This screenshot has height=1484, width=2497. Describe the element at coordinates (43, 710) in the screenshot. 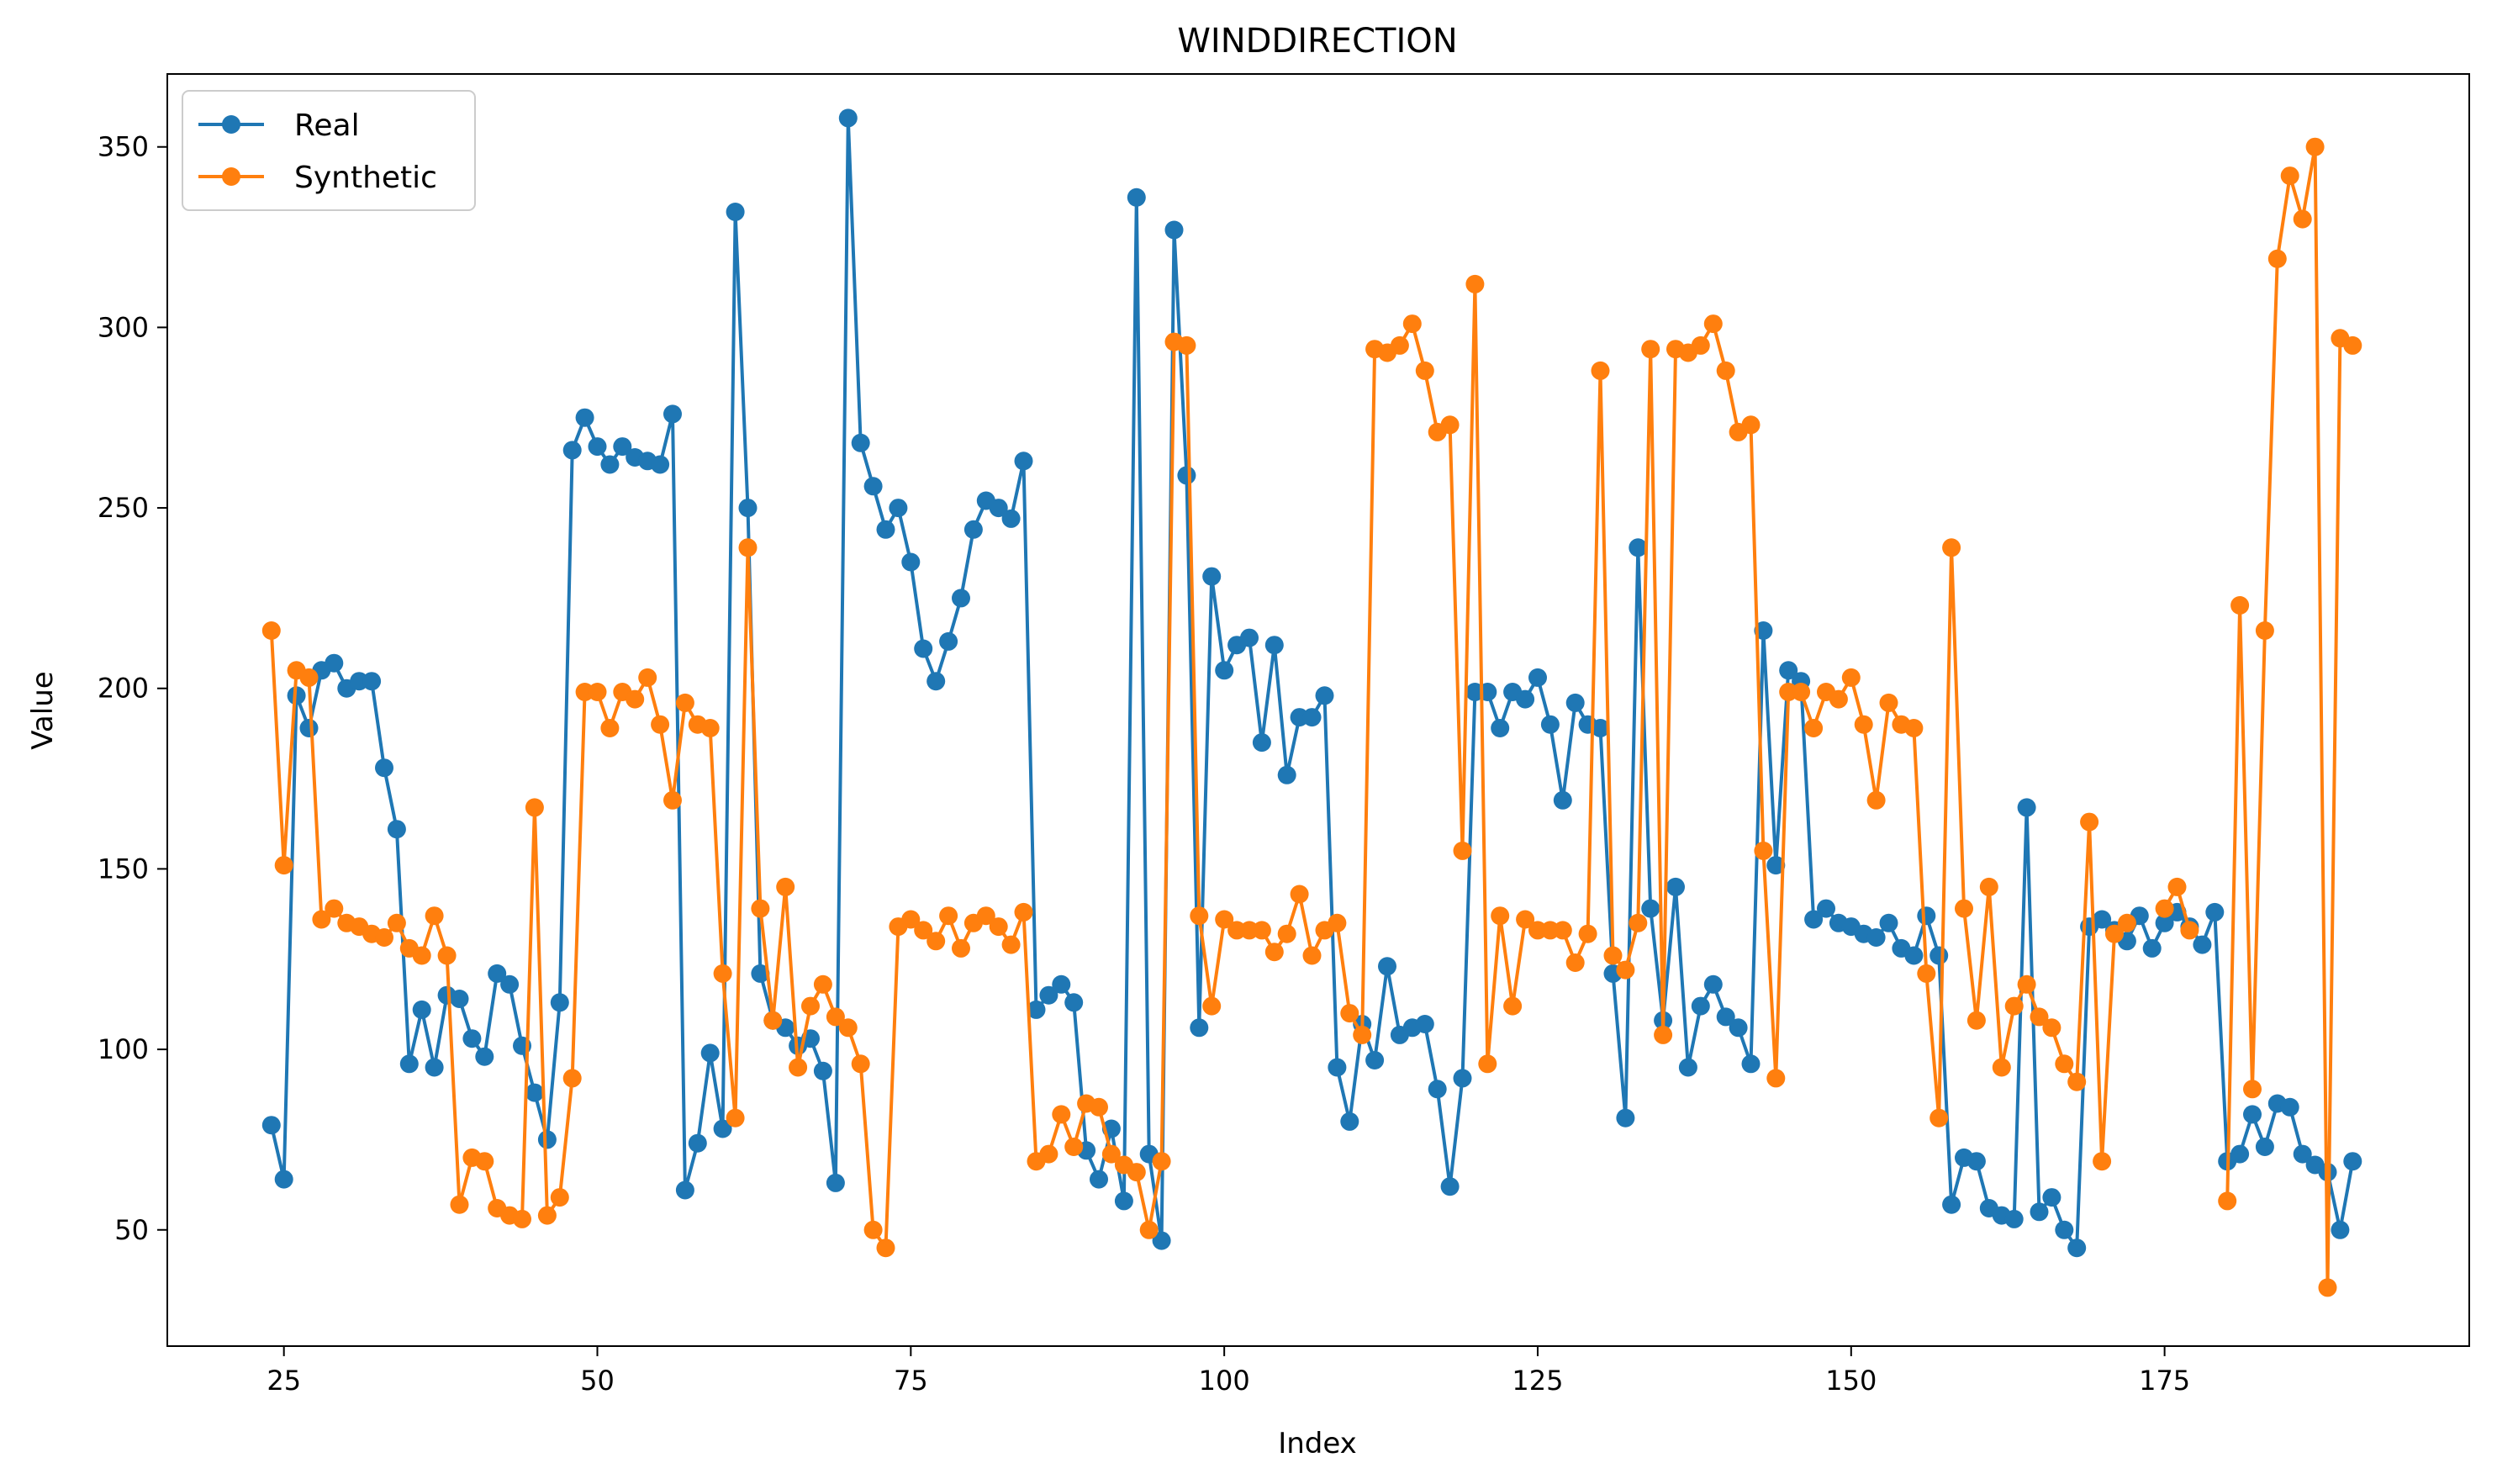

I see `y-axis-title: Value` at that location.